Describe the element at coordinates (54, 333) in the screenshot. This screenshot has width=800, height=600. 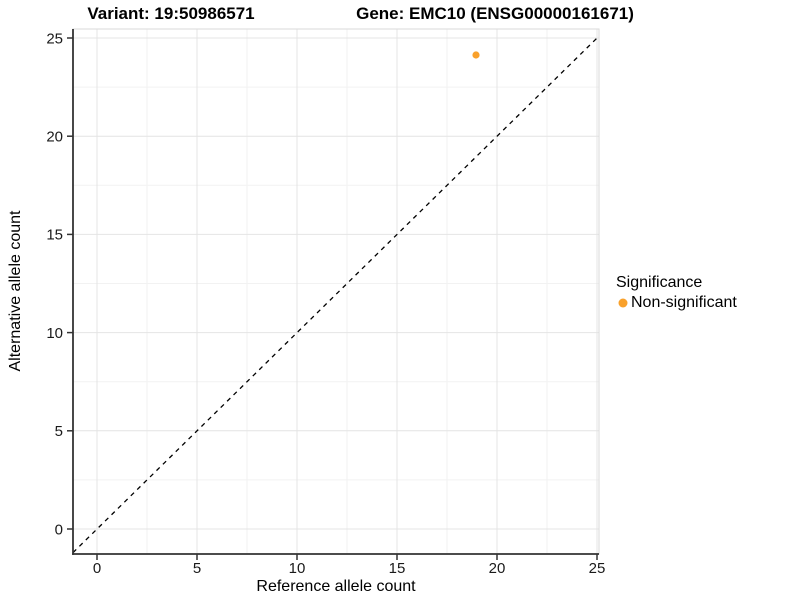
I see `y-tick-label: 10` at that location.